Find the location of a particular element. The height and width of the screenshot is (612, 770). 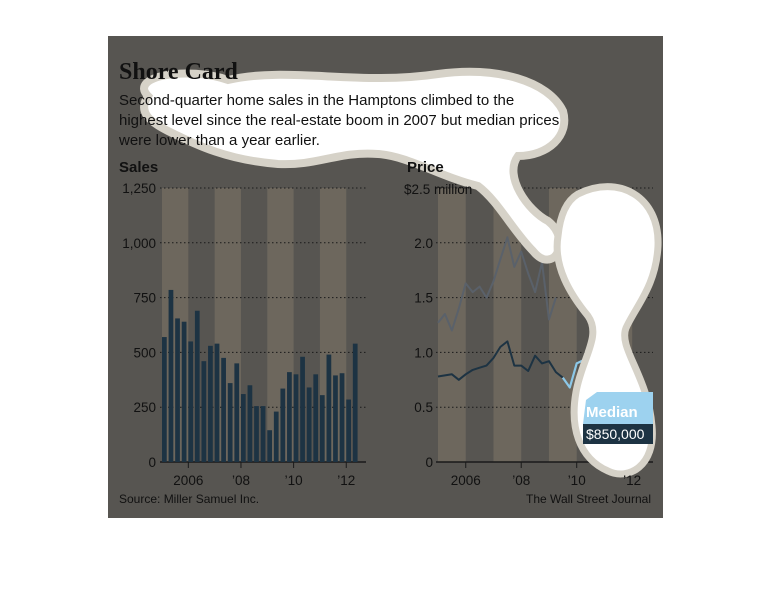

chart-title: Shore Card is located at coordinates (179, 72).